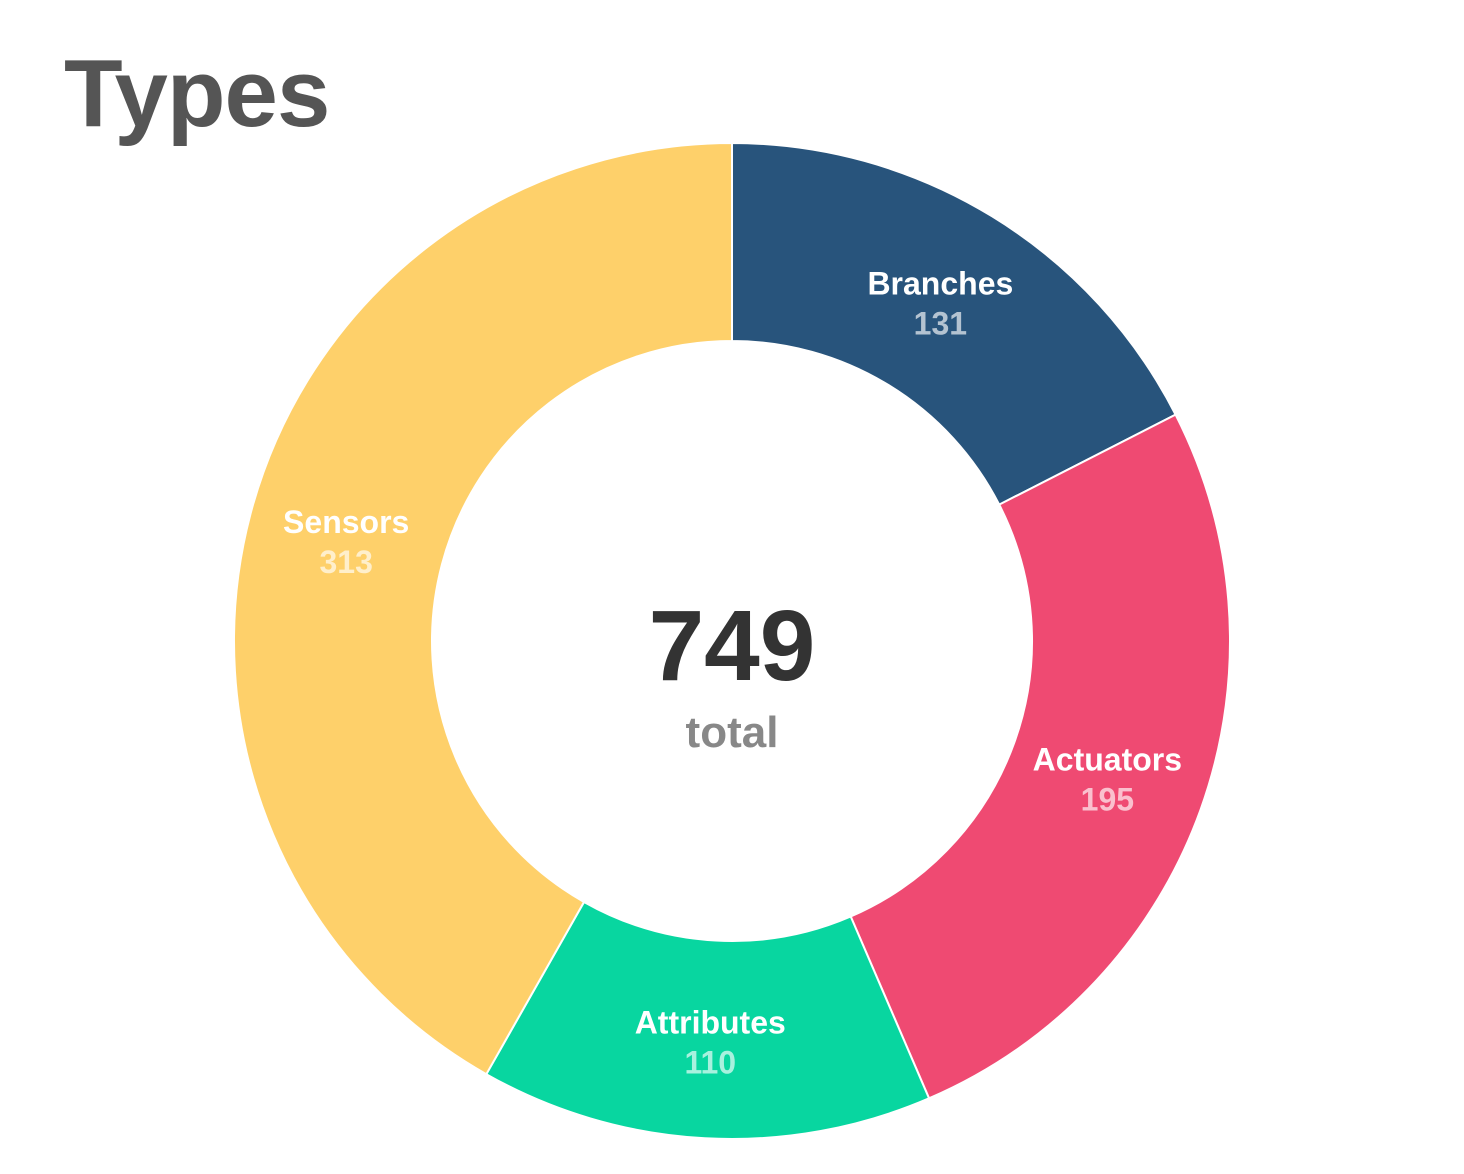 The width and height of the screenshot is (1464, 1174). What do you see at coordinates (1107, 799) in the screenshot?
I see `slice-value-actuators: 195` at bounding box center [1107, 799].